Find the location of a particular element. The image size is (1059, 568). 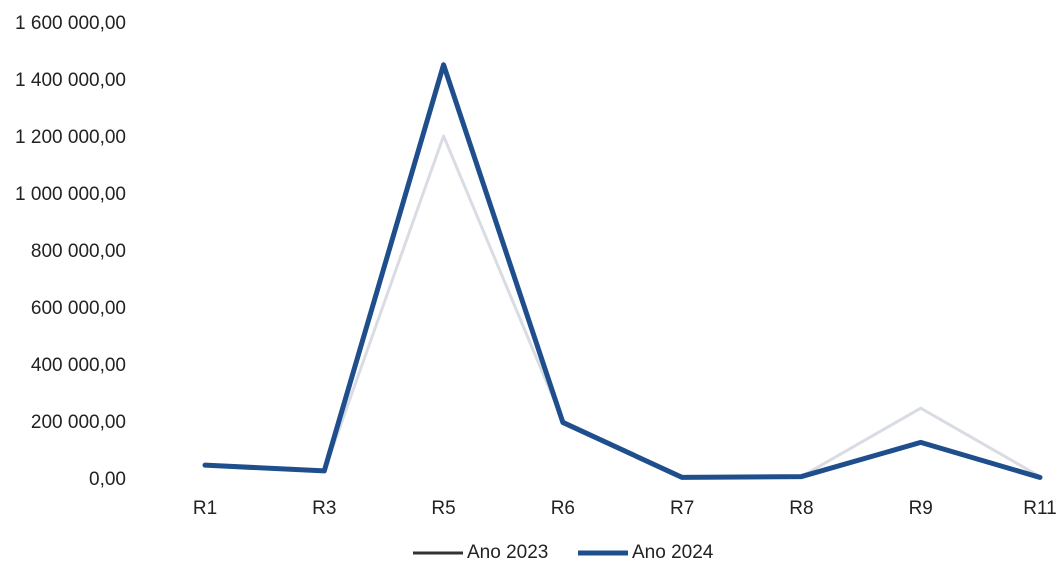

x-tick-label: R7 is located at coordinates (682, 508).